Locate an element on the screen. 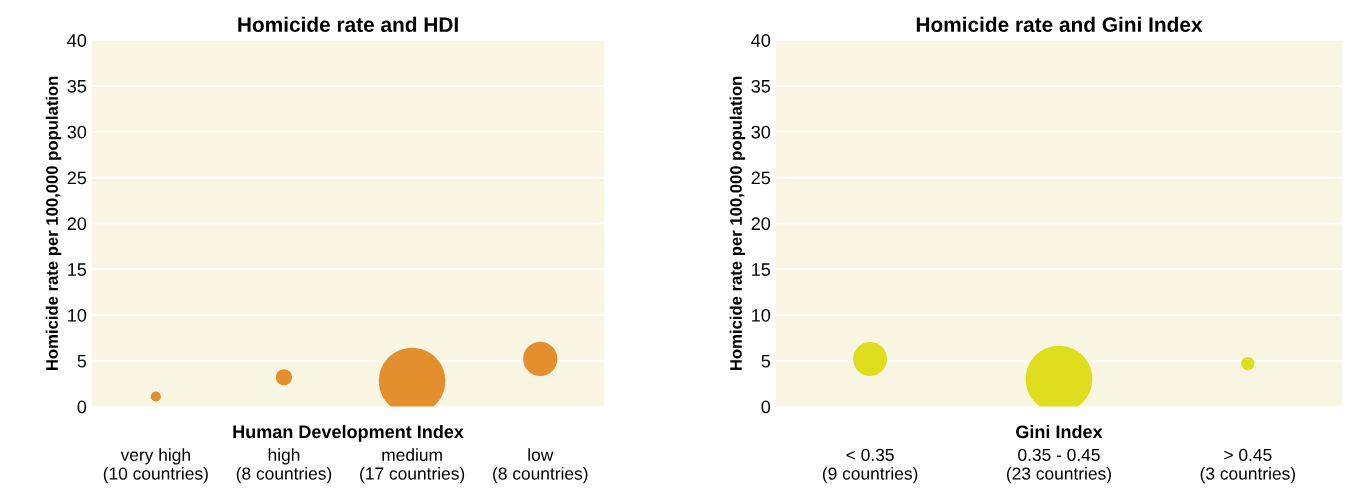  chart-title: Homicide rate and HDI is located at coordinates (348, 24).